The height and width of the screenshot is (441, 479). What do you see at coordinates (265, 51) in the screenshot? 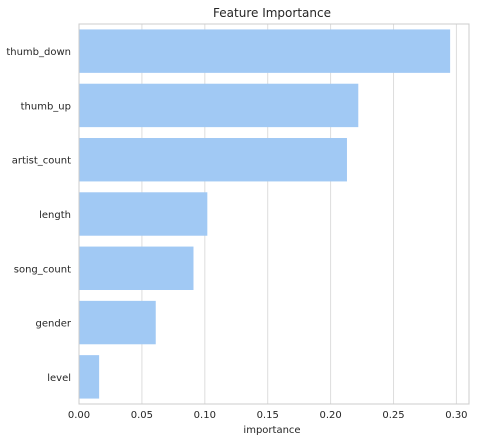
I see `bar-thumb-down` at bounding box center [265, 51].